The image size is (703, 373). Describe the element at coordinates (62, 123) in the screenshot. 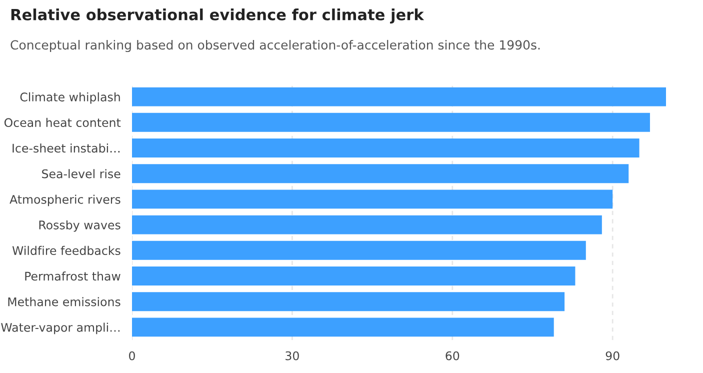

I see `y-tick-label: Ocean heat content` at that location.